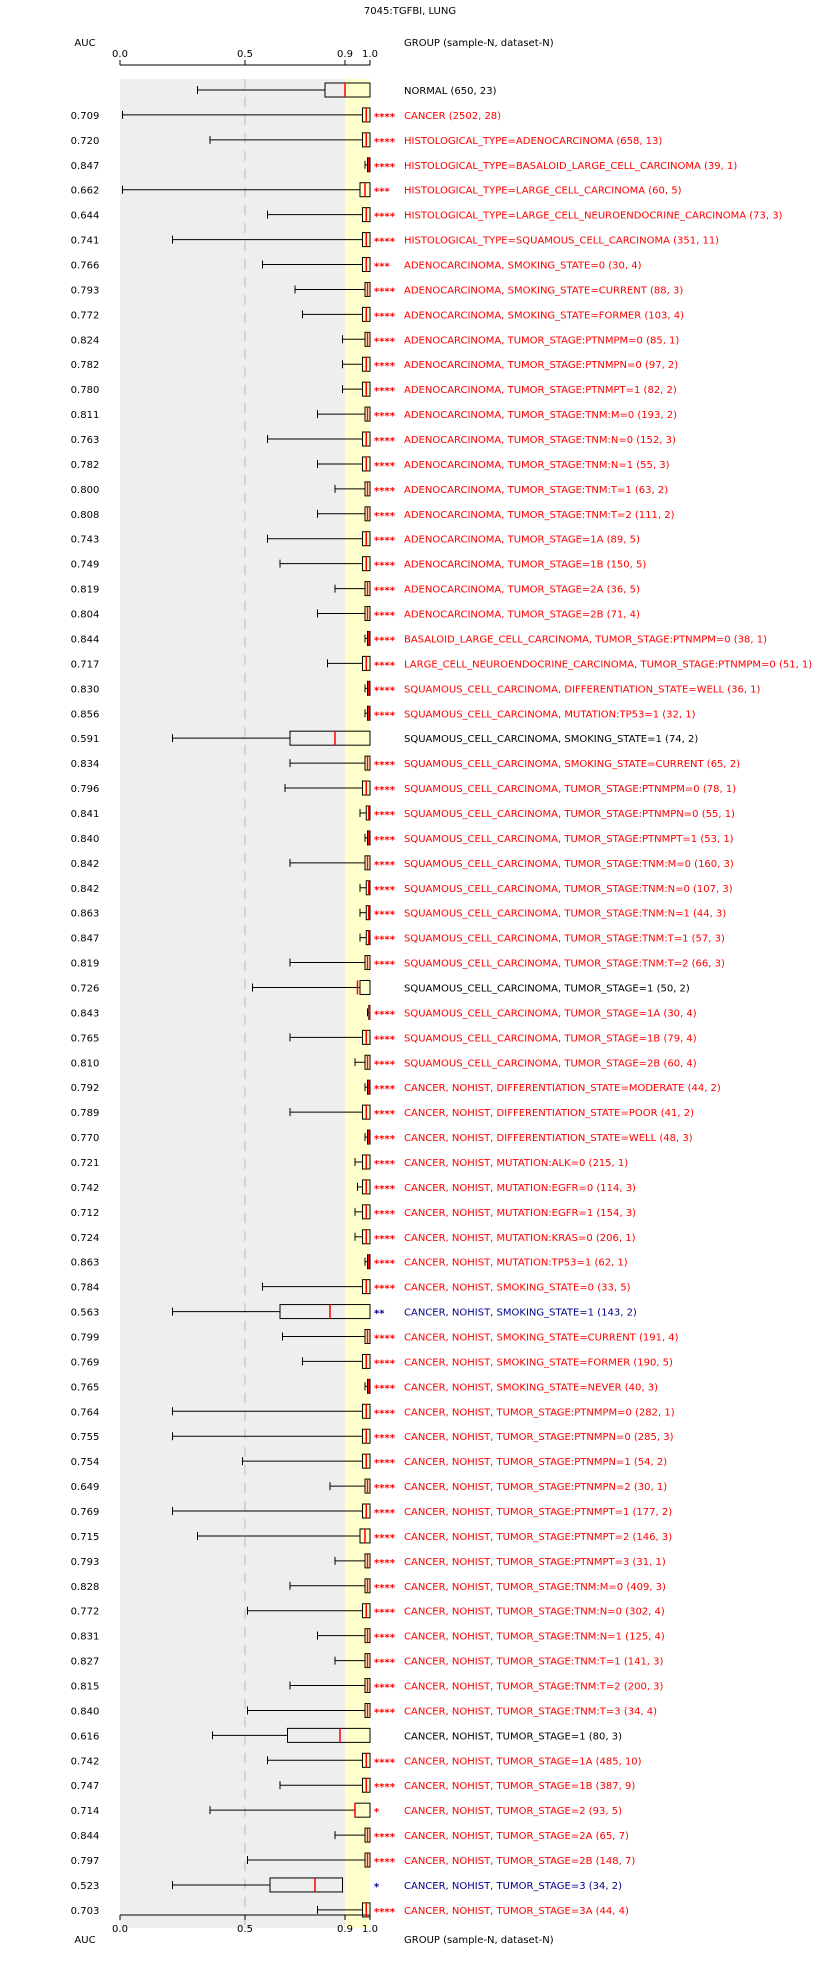 The image size is (823, 1980). Describe the element at coordinates (85, 1088) in the screenshot. I see `auc-value: 0.792` at that location.